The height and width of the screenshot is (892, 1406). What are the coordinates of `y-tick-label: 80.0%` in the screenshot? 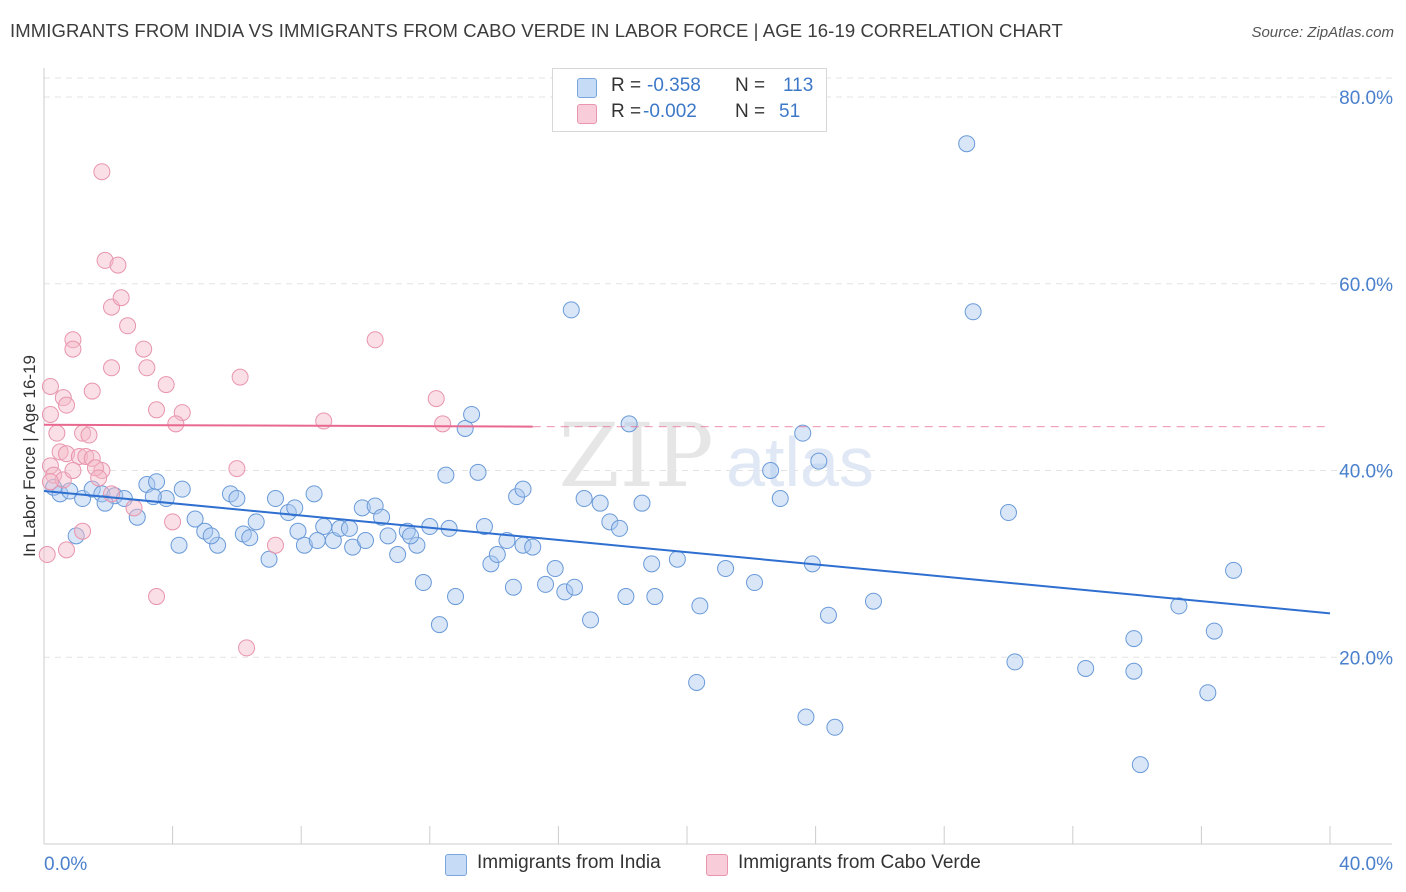 It's located at (1366, 98).